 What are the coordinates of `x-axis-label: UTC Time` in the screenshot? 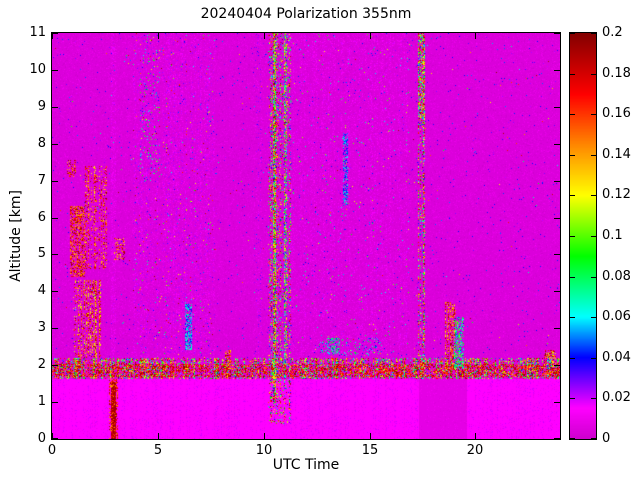 It's located at (306, 465).